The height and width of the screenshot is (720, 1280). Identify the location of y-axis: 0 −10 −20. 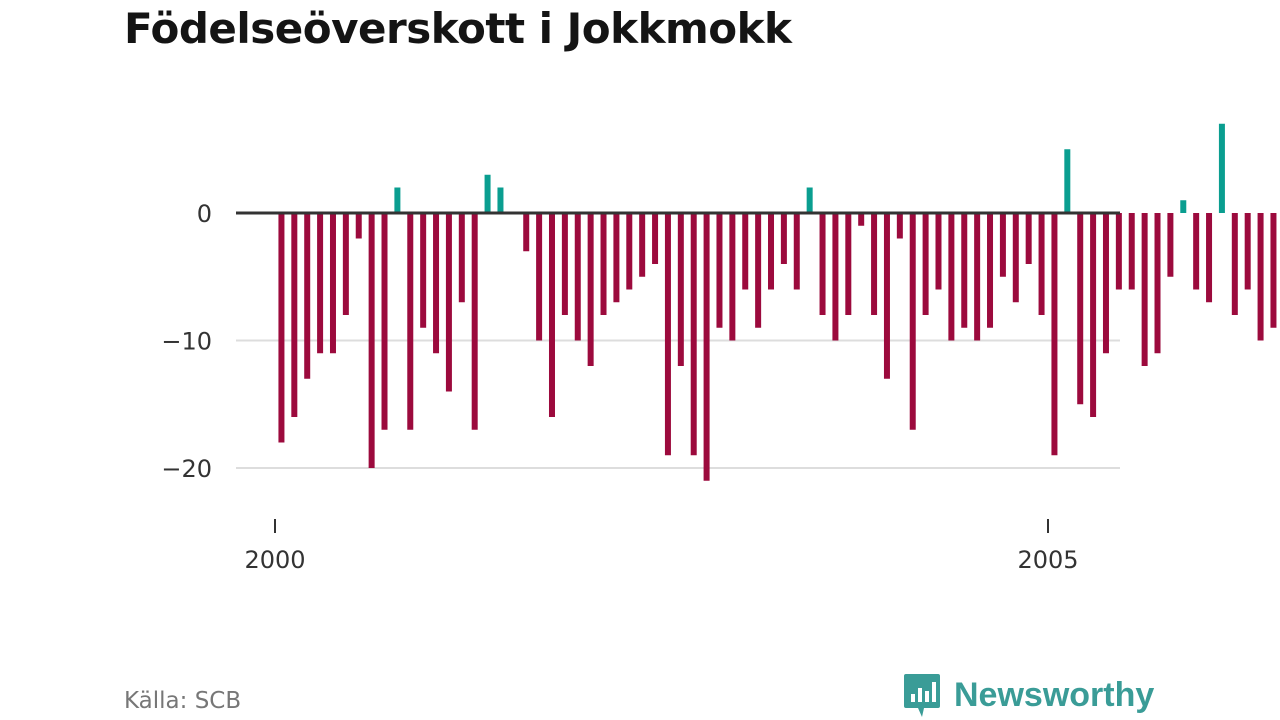
(186, 341).